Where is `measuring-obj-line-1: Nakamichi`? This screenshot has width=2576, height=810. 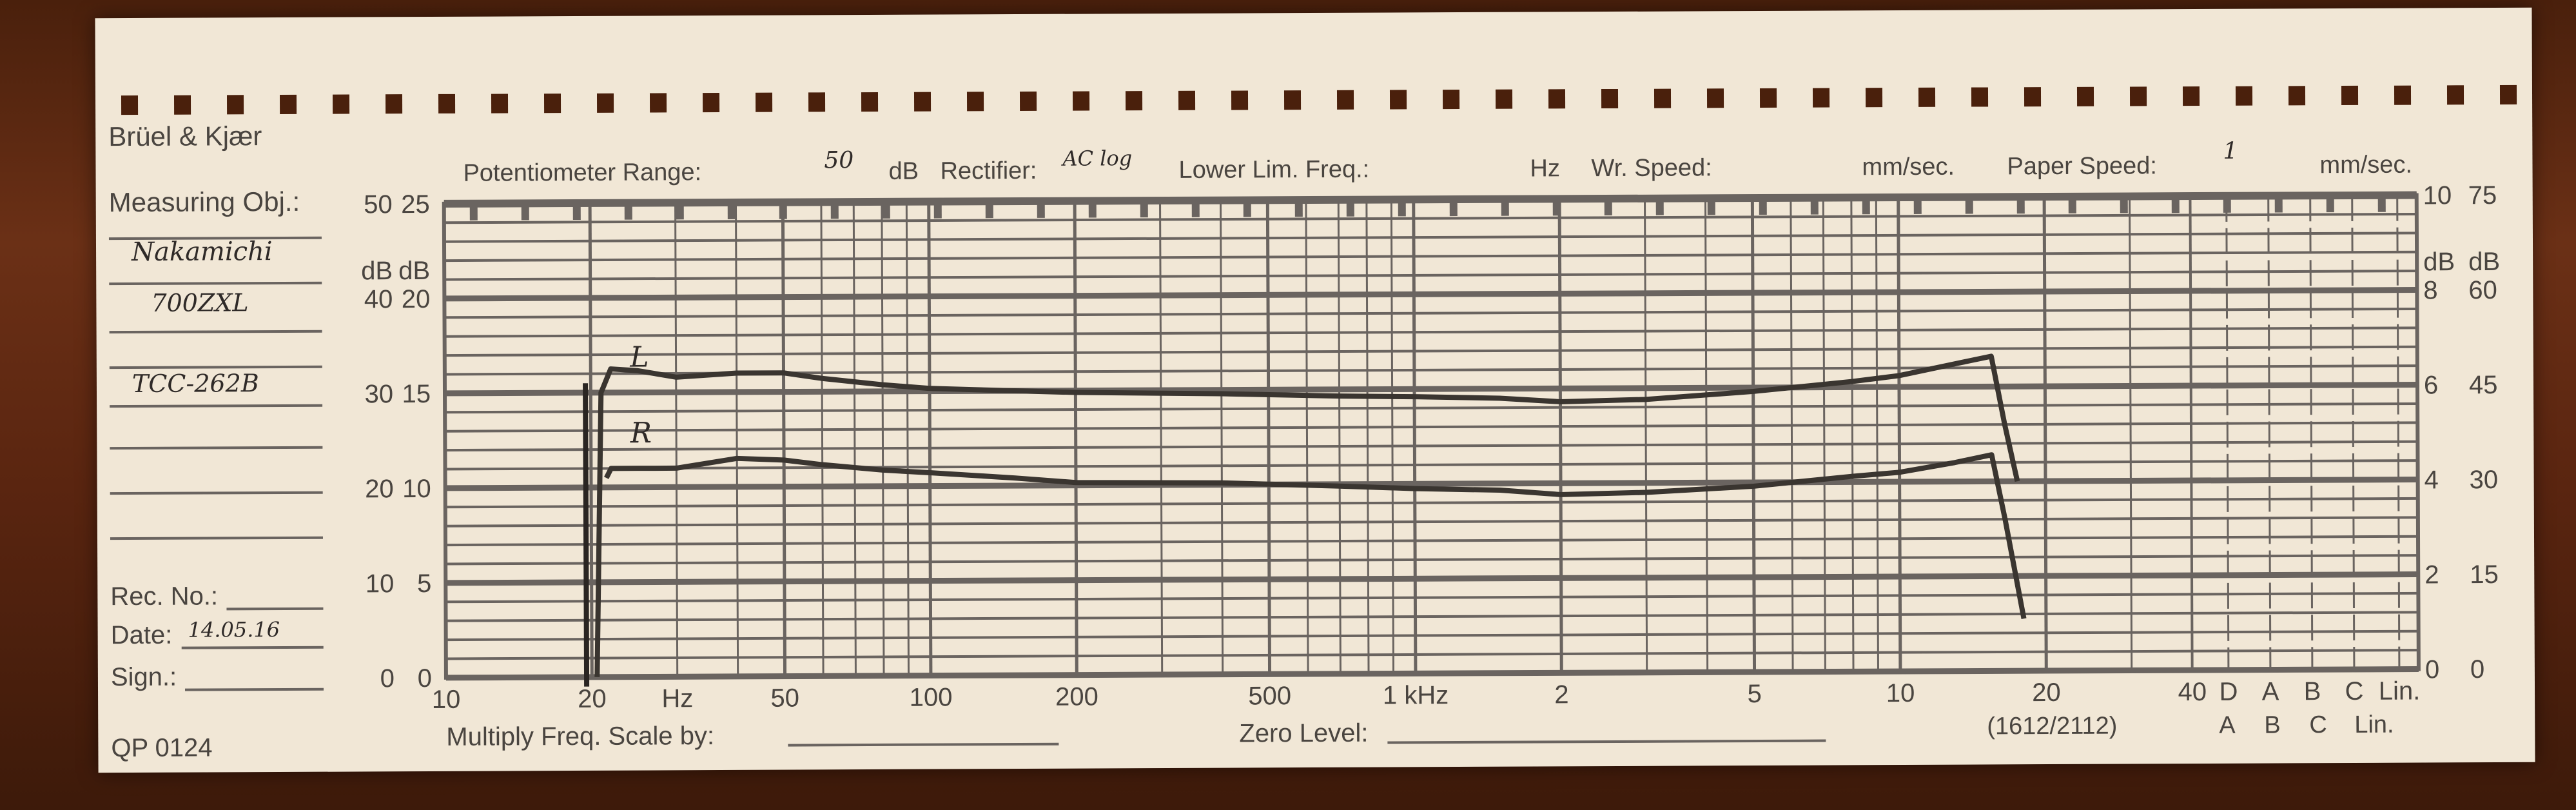 measuring-obj-line-1: Nakamichi is located at coordinates (202, 253).